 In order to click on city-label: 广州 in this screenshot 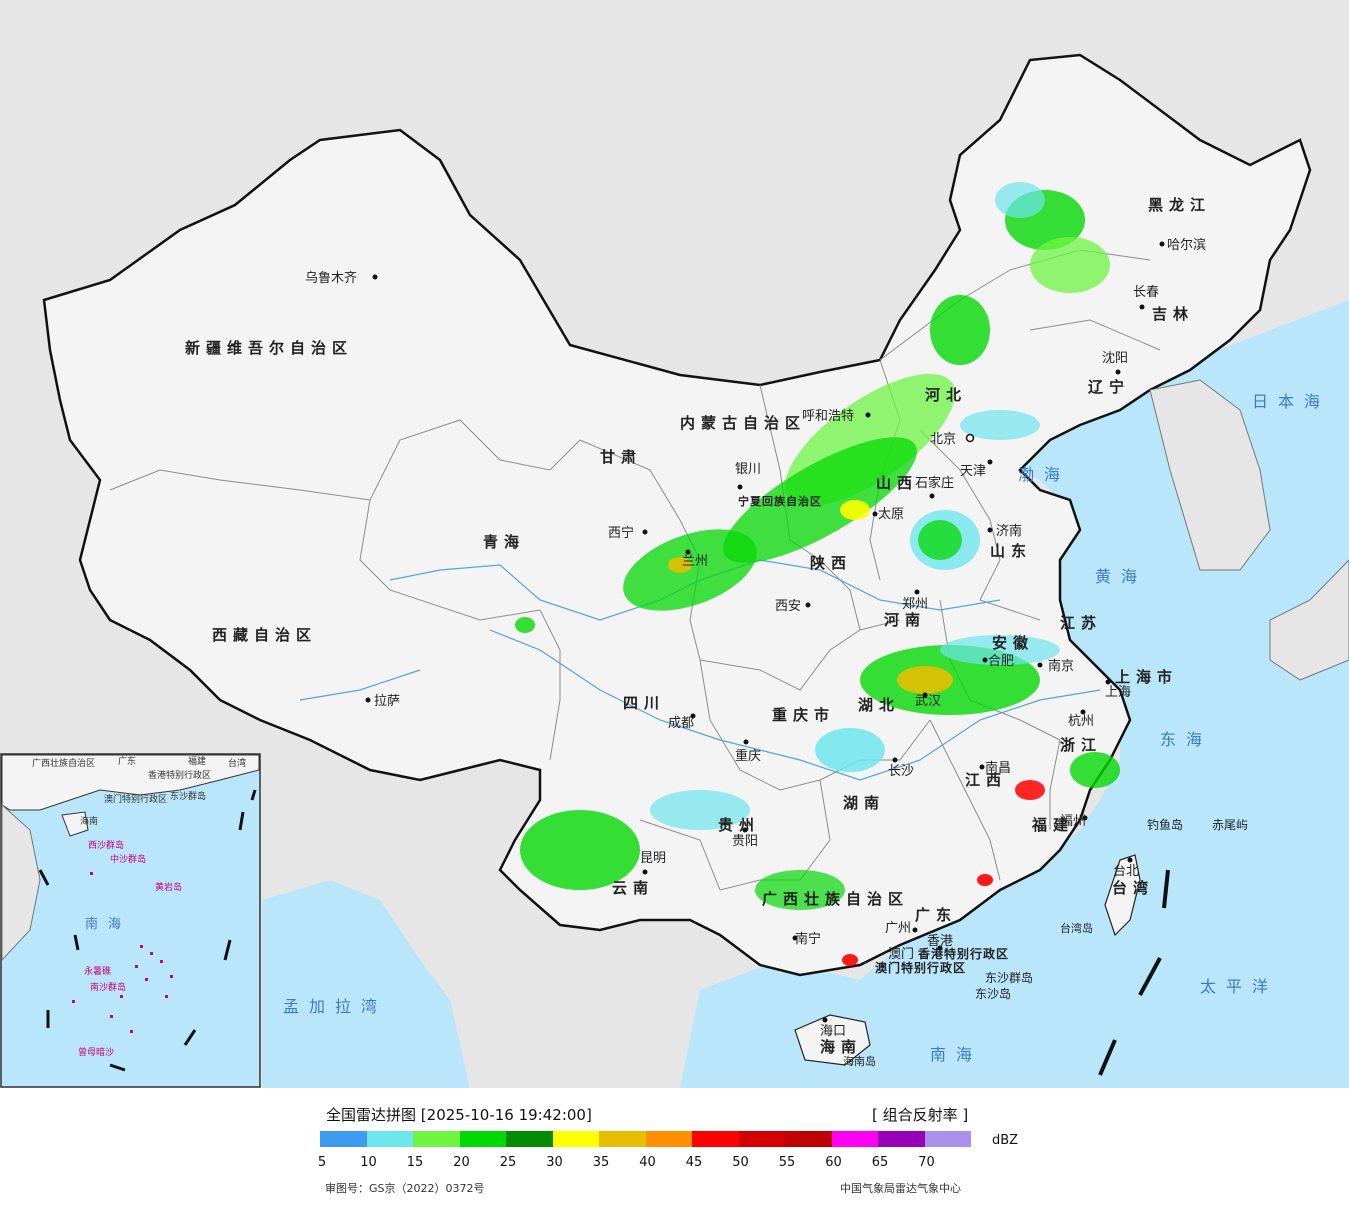, I will do `click(898, 928)`.